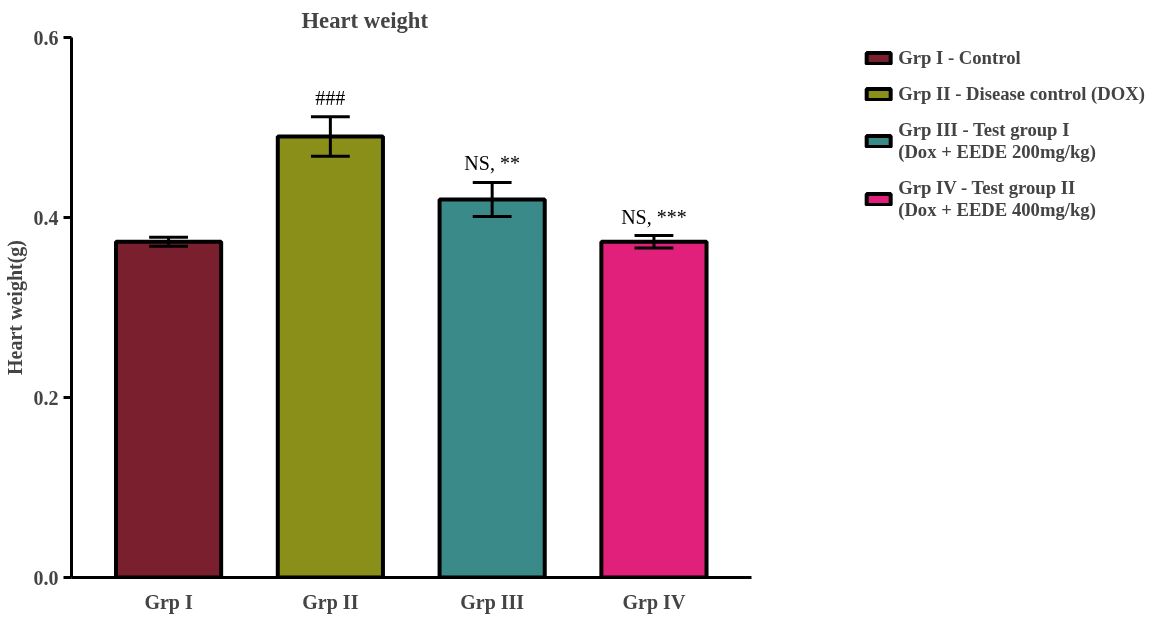 This screenshot has width=1169, height=623. What do you see at coordinates (654, 216) in the screenshot?
I see `annotation: NS, ***` at bounding box center [654, 216].